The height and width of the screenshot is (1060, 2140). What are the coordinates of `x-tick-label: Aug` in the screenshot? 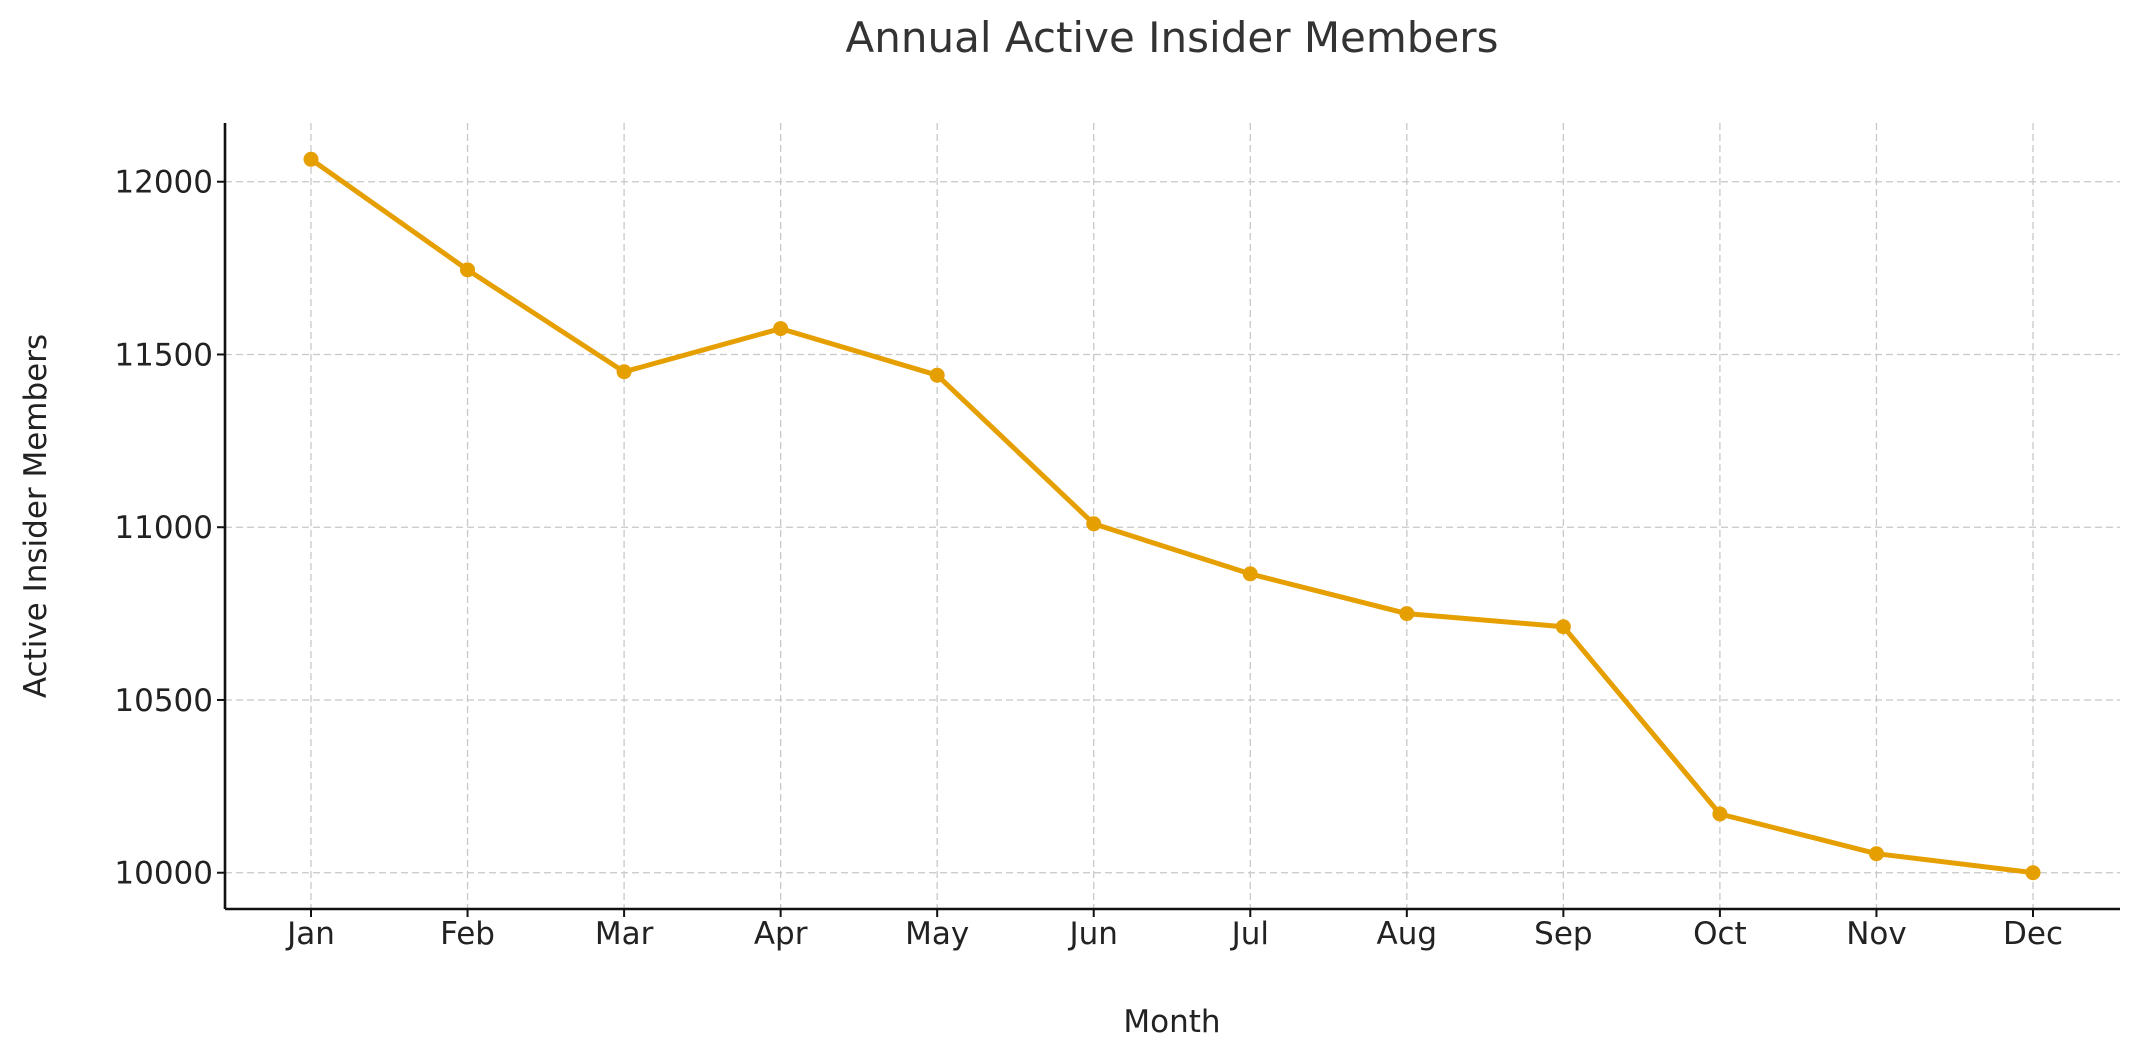 It's located at (1407, 934).